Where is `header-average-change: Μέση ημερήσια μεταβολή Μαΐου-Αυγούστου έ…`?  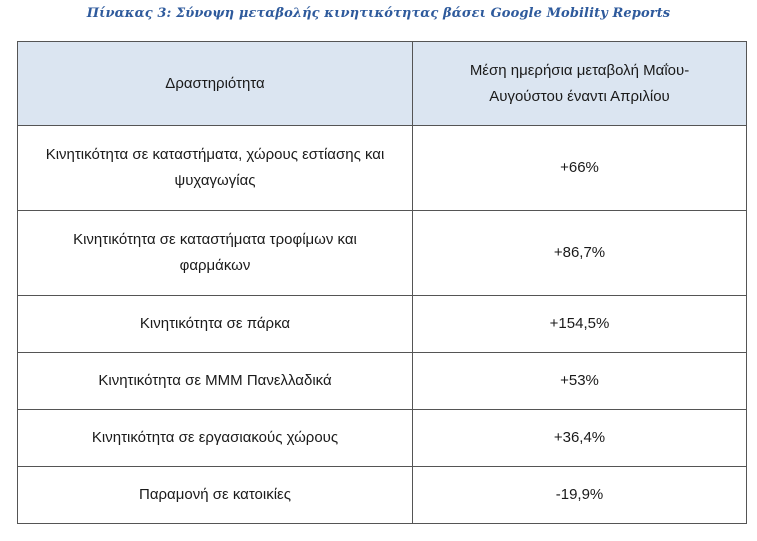
header-average-change: Μέση ημερήσια μεταβολή Μαΐου-Αυγούστου έ… is located at coordinates (579, 83).